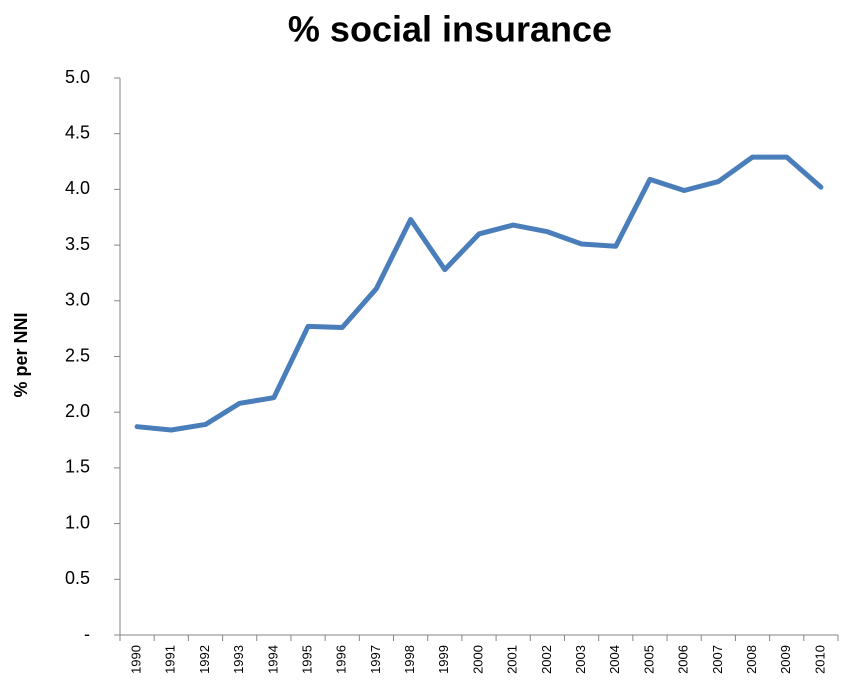 The image size is (844, 689). What do you see at coordinates (306, 659) in the screenshot?
I see `x-tick-label: 1995` at bounding box center [306, 659].